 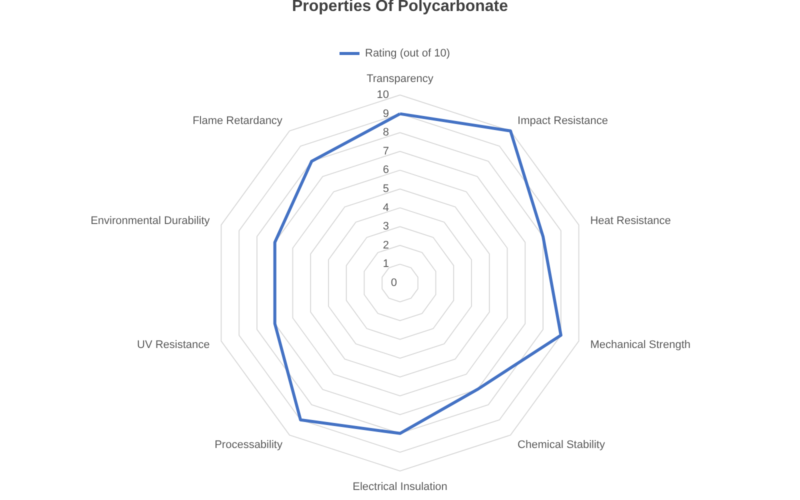 I want to click on spoke-label: Heat Resistance, so click(x=630, y=221).